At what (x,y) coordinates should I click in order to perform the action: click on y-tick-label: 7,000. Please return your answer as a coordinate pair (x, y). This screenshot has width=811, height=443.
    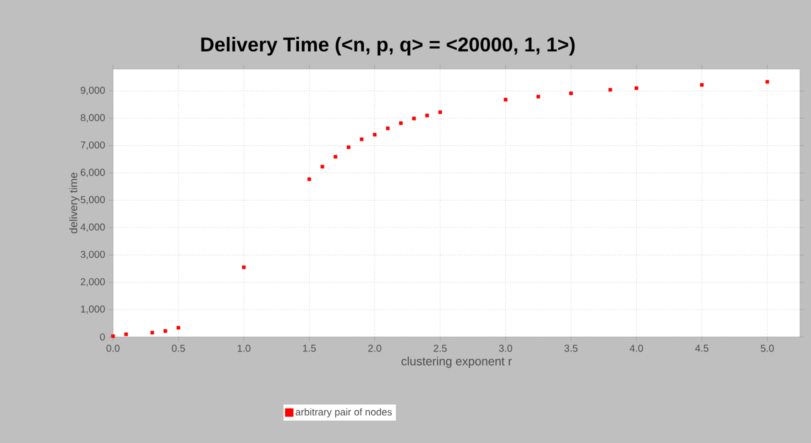
    Looking at the image, I should click on (92, 145).